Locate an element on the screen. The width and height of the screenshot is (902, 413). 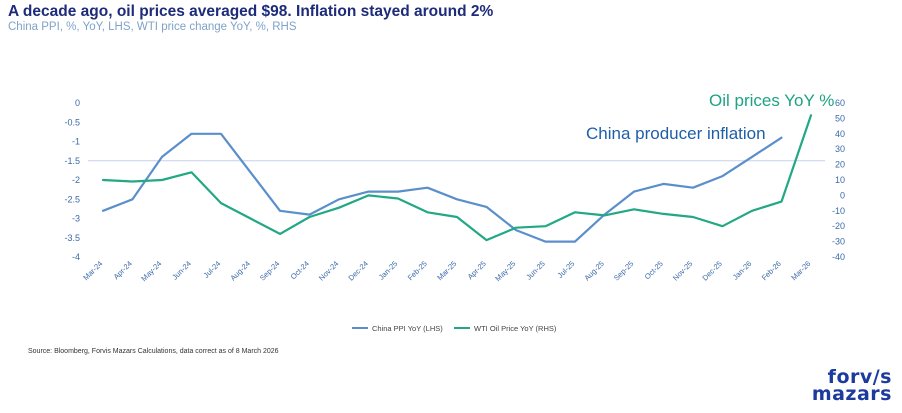
x-tick-label: Feb-26 is located at coordinates (771, 270).